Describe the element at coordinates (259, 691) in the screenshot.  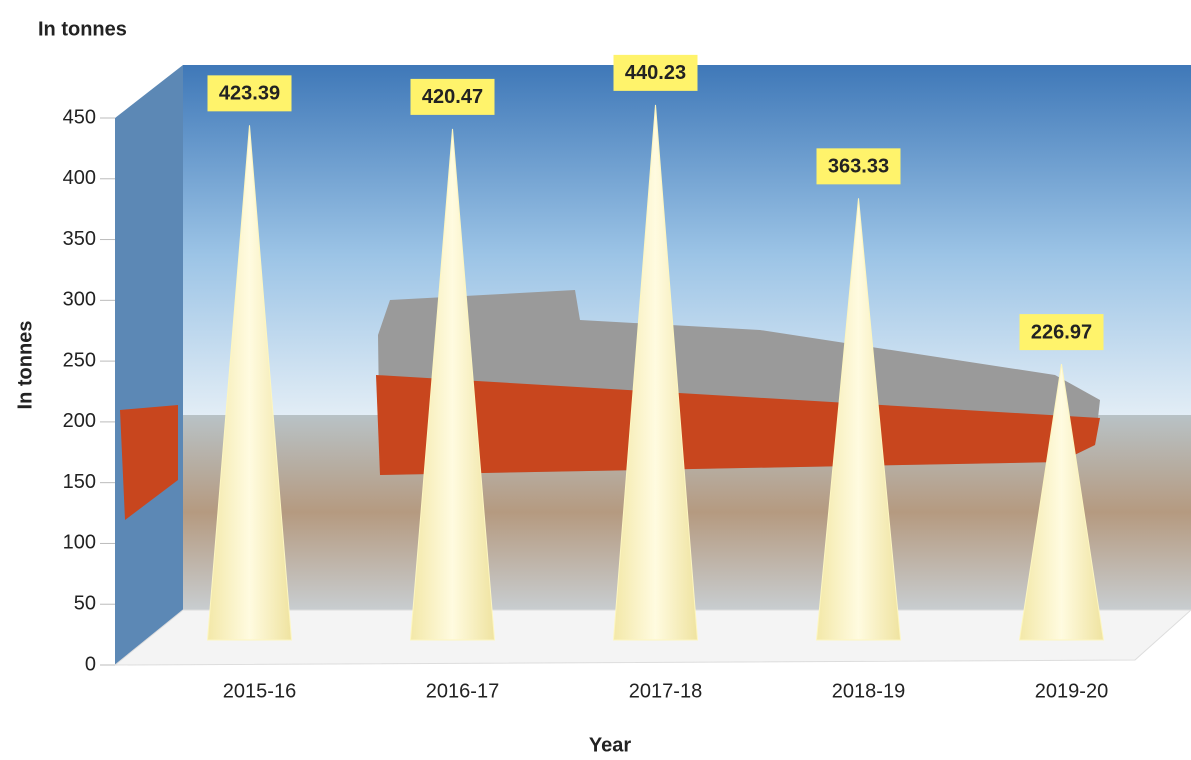
I see `x-tick-label: 2015-16` at that location.